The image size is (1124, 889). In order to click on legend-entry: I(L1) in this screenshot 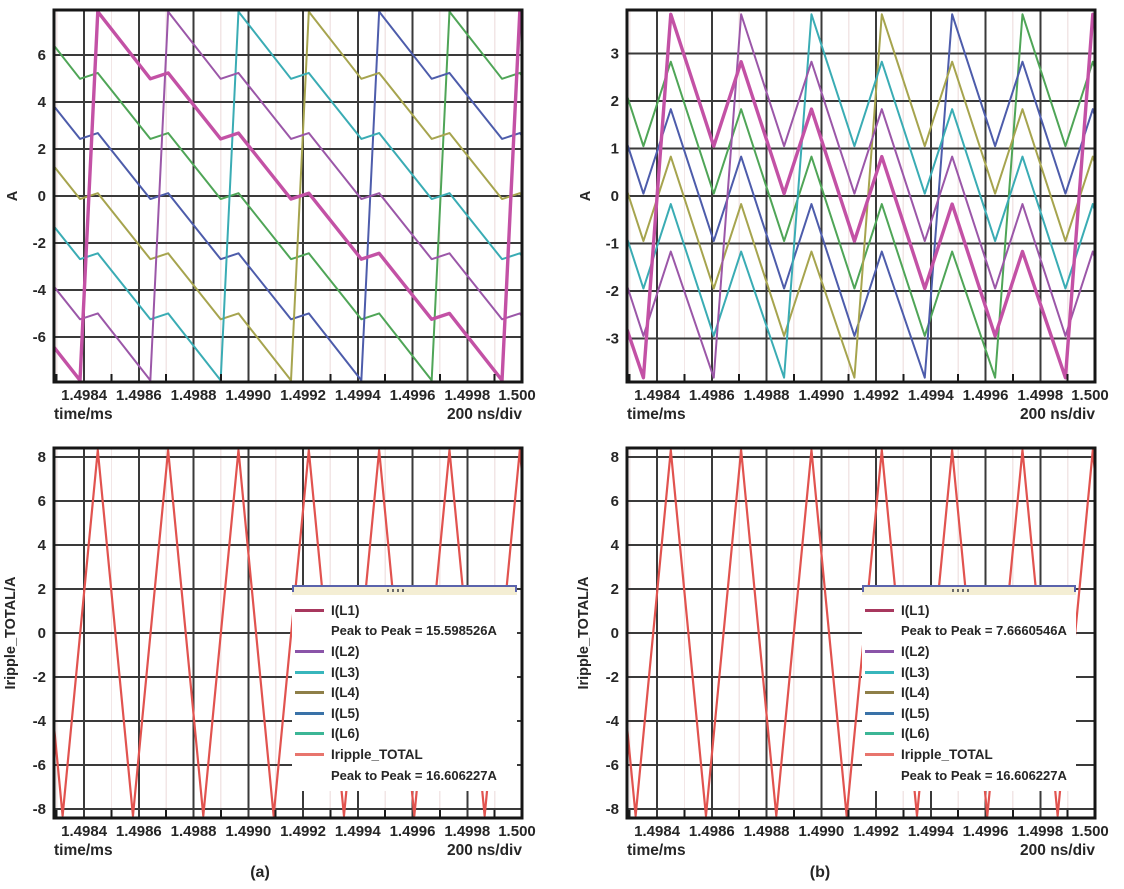, I will do `click(404, 610)`.